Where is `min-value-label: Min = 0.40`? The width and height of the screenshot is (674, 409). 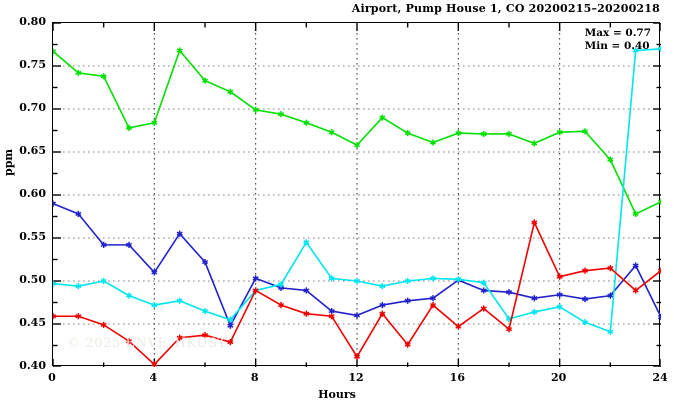
min-value-label: Min = 0.40 is located at coordinates (617, 46).